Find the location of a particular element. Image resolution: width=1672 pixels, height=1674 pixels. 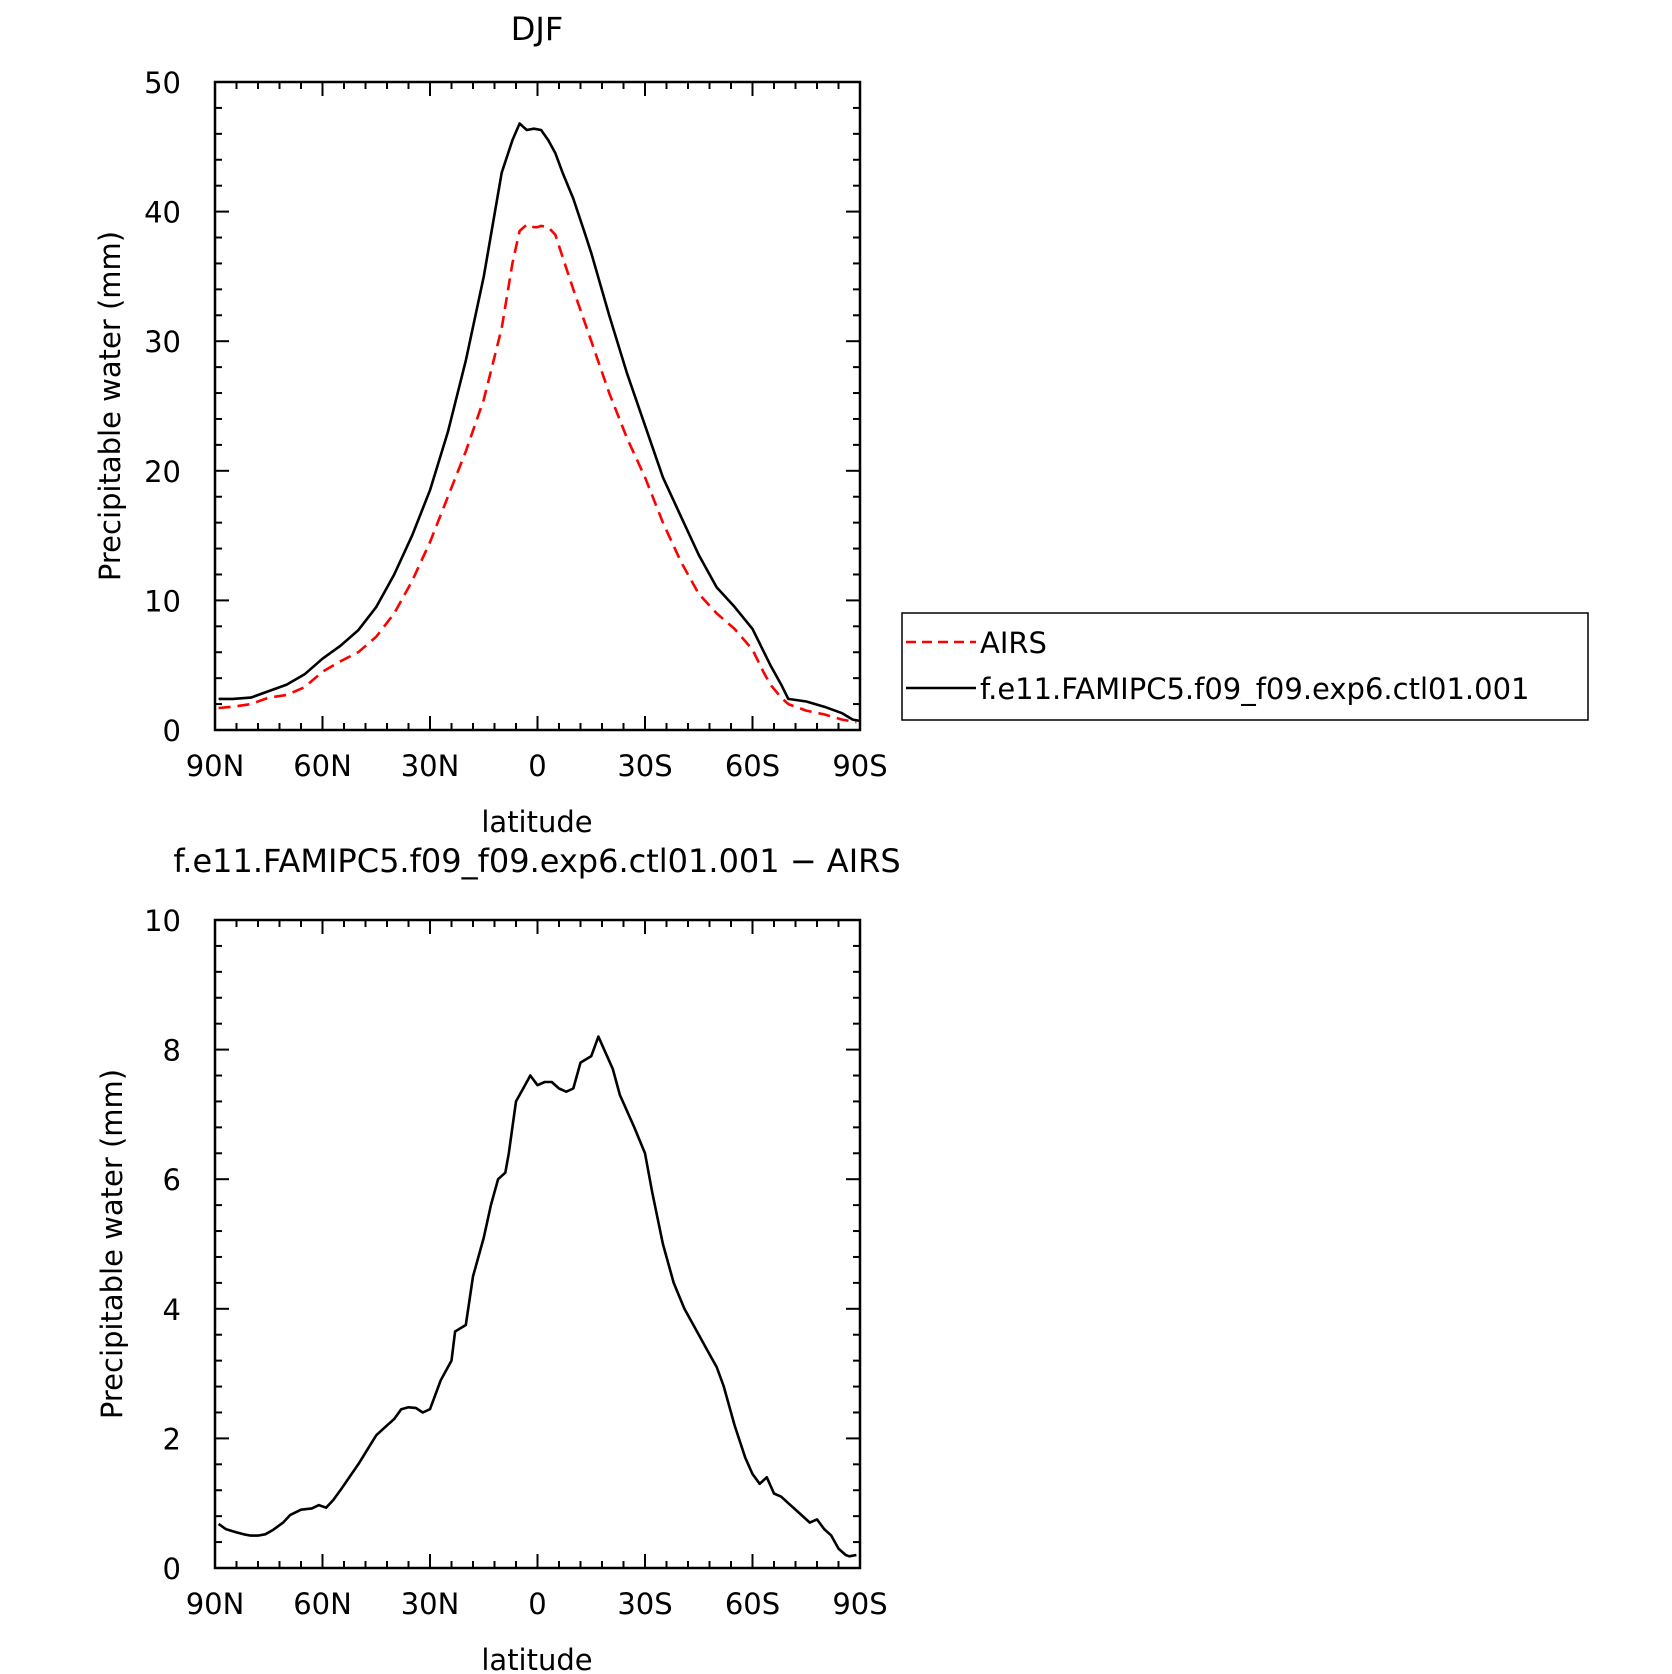

top-x-axis-label: latitude is located at coordinates (536, 822).